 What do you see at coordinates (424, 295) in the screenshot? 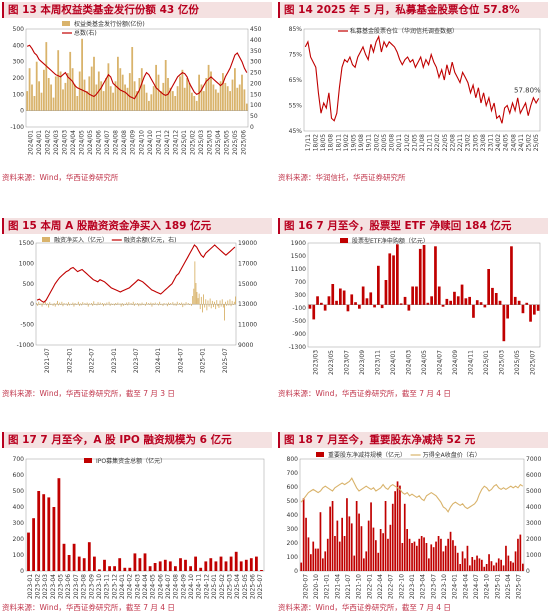
I see `plot-frame` at bounding box center [424, 295].